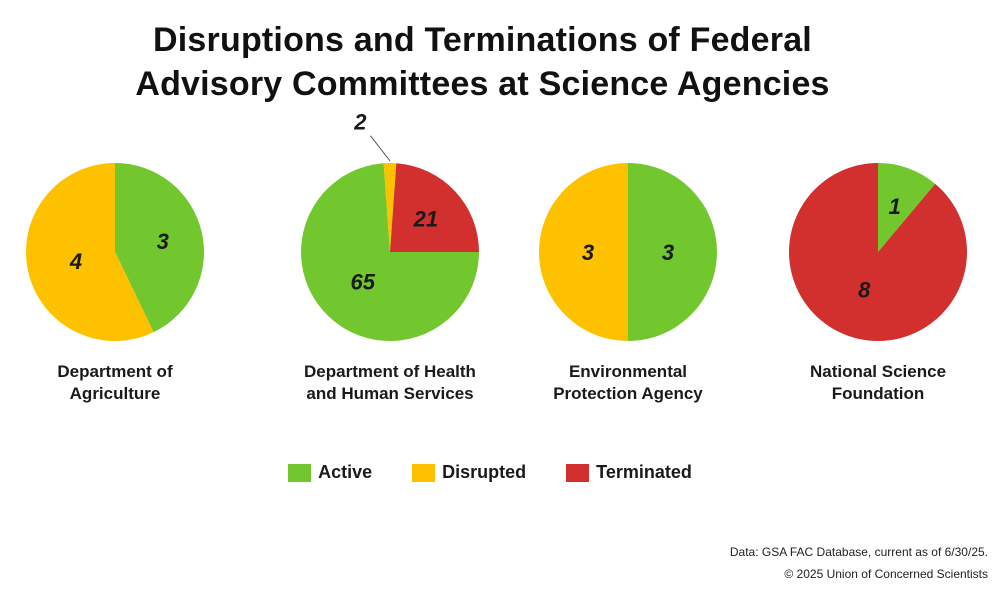  Describe the element at coordinates (482, 40) in the screenshot. I see `chart-title-line-1: Disruptions and Terminations of Federal` at that location.